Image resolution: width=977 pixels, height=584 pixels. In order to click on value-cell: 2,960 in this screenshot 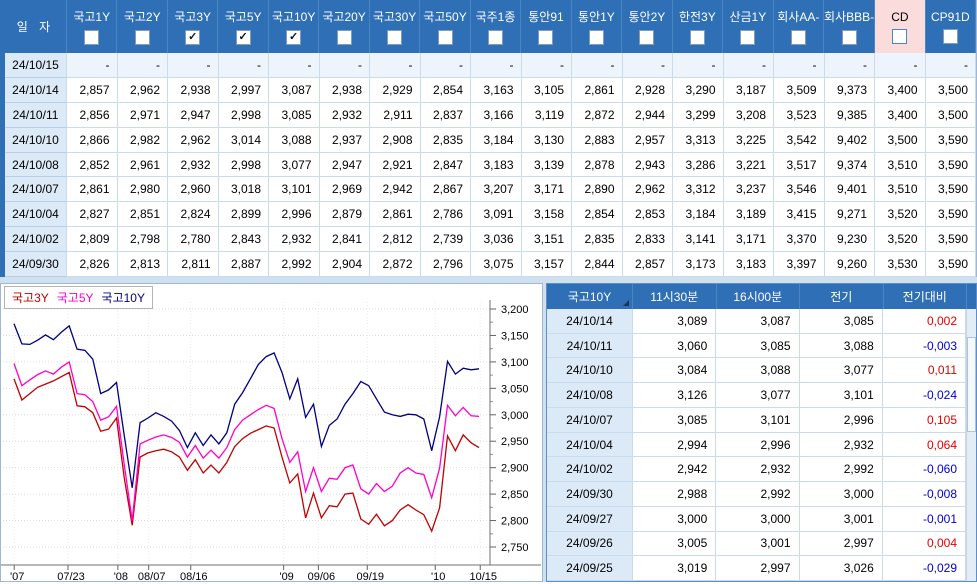, I will do `click(193, 190)`.